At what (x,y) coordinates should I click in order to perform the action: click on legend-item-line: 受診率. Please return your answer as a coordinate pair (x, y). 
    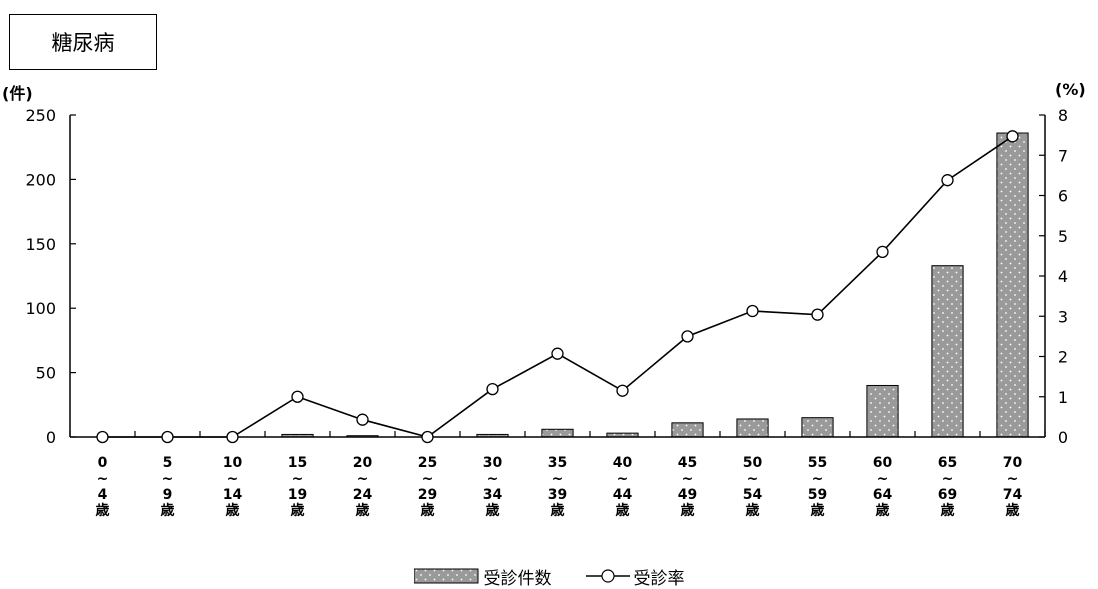
    Looking at the image, I should click on (635, 576).